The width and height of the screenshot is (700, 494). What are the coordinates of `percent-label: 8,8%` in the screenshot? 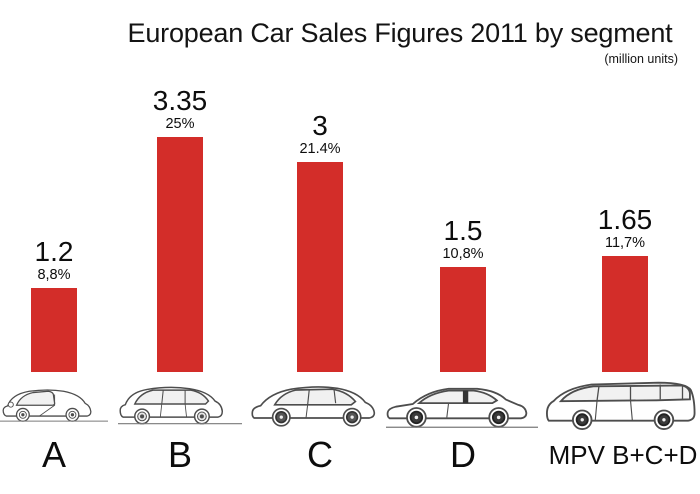 It's located at (54, 275).